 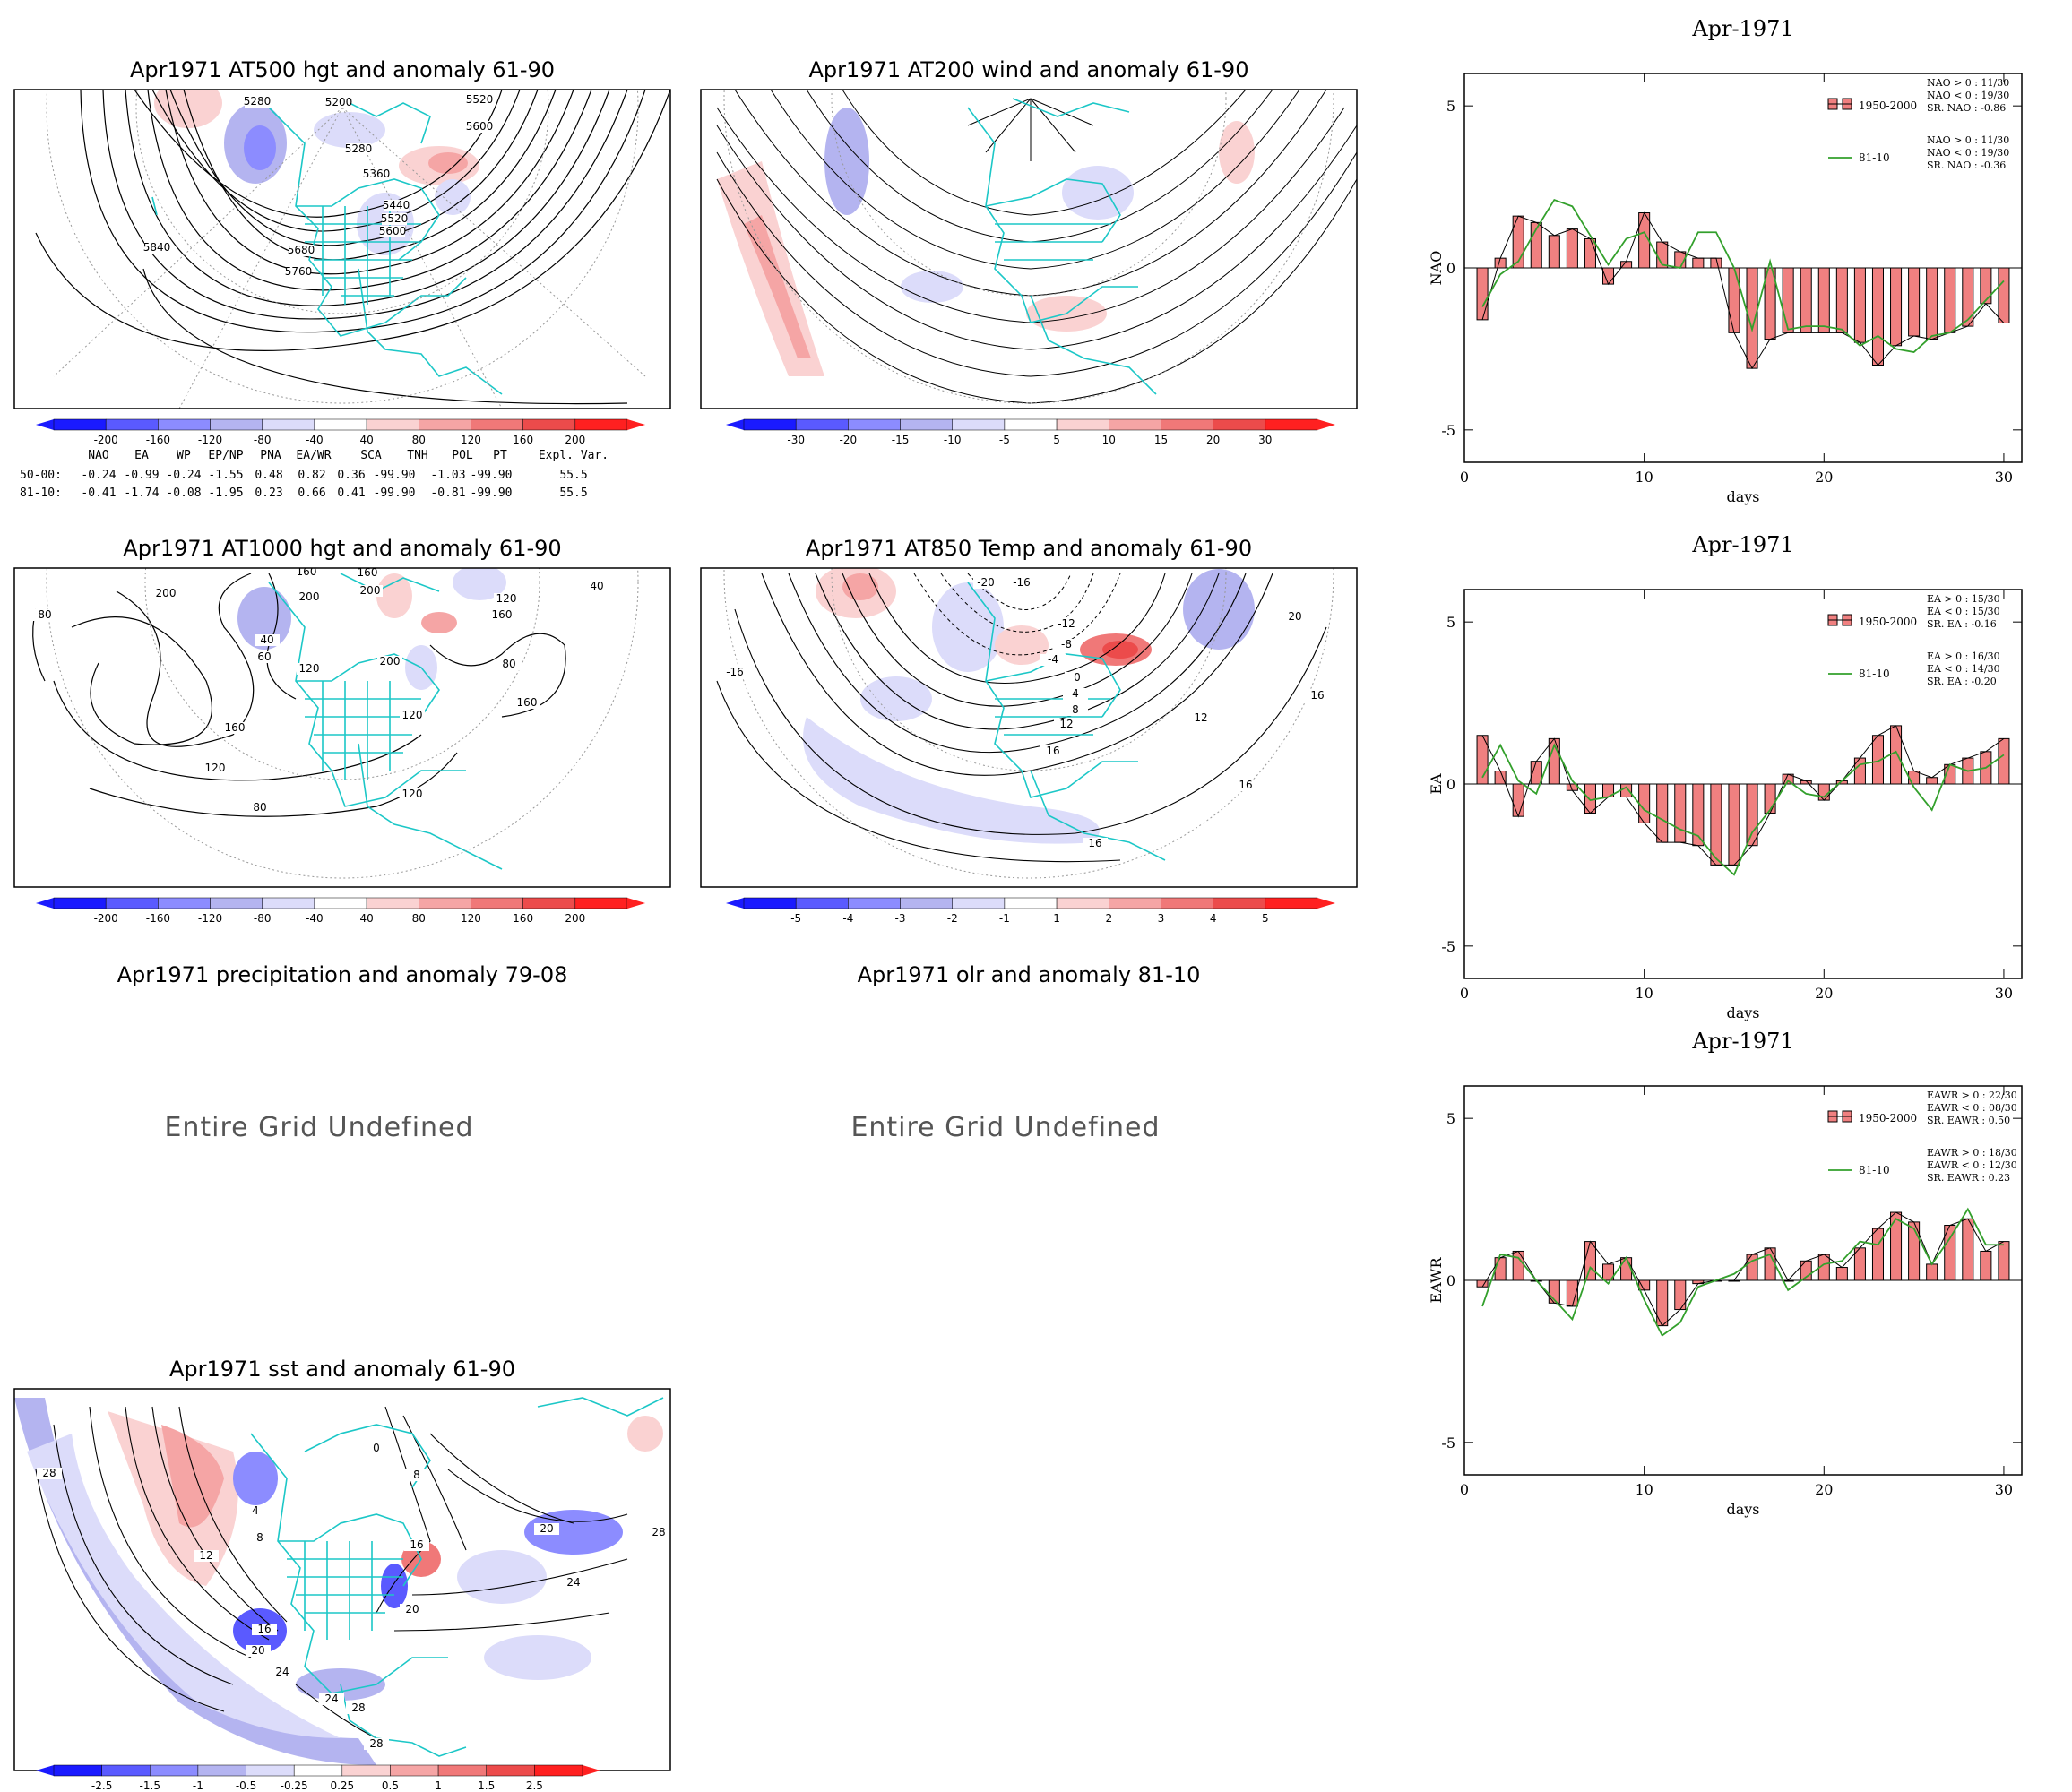 What do you see at coordinates (258, 101) in the screenshot?
I see `contour-label: 5280` at bounding box center [258, 101].